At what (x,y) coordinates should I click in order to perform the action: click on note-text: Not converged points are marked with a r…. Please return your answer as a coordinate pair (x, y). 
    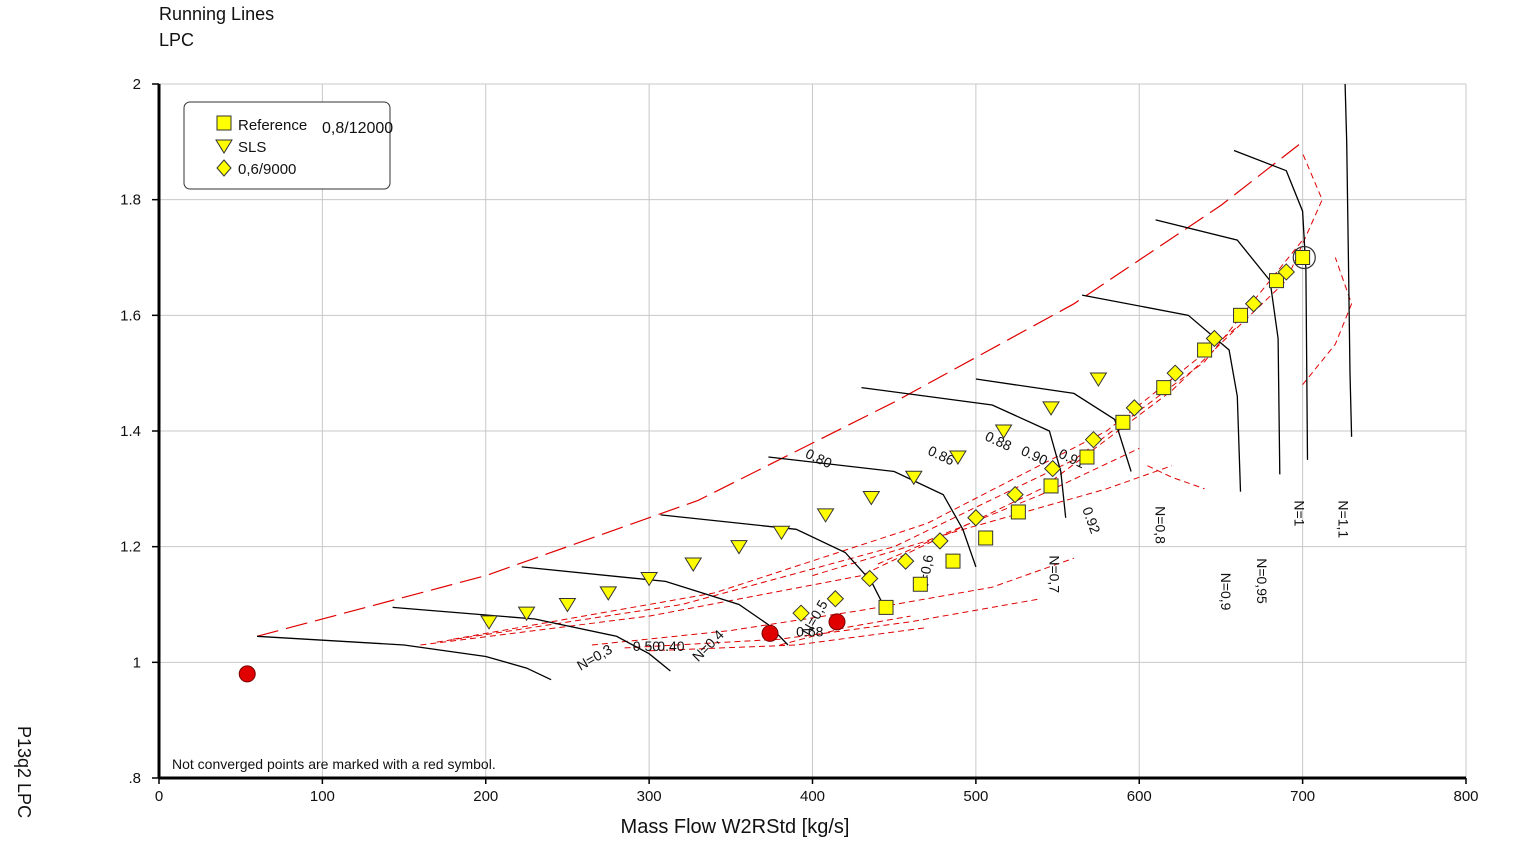
    Looking at the image, I should click on (334, 764).